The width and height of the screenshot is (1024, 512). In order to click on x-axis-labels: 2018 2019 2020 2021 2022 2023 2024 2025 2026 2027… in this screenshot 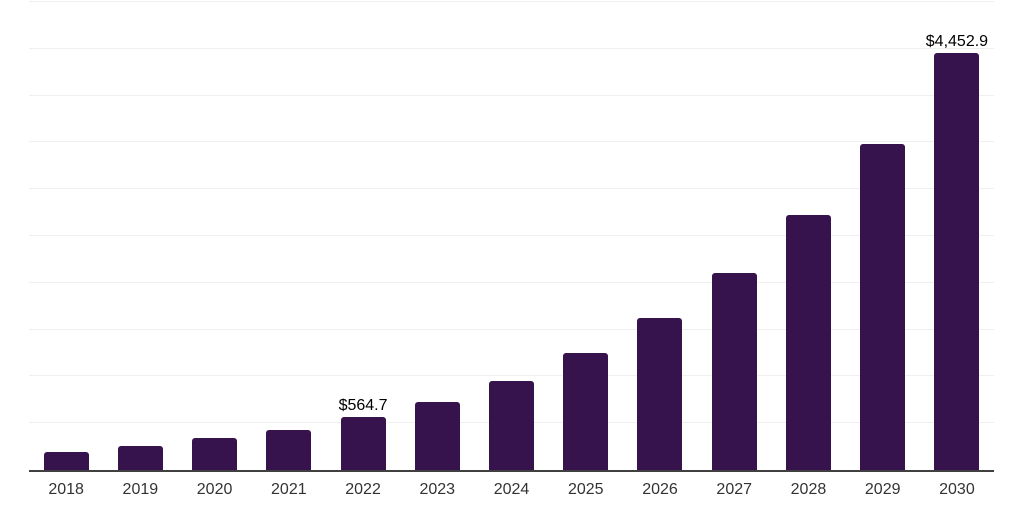, I will do `click(511, 490)`.